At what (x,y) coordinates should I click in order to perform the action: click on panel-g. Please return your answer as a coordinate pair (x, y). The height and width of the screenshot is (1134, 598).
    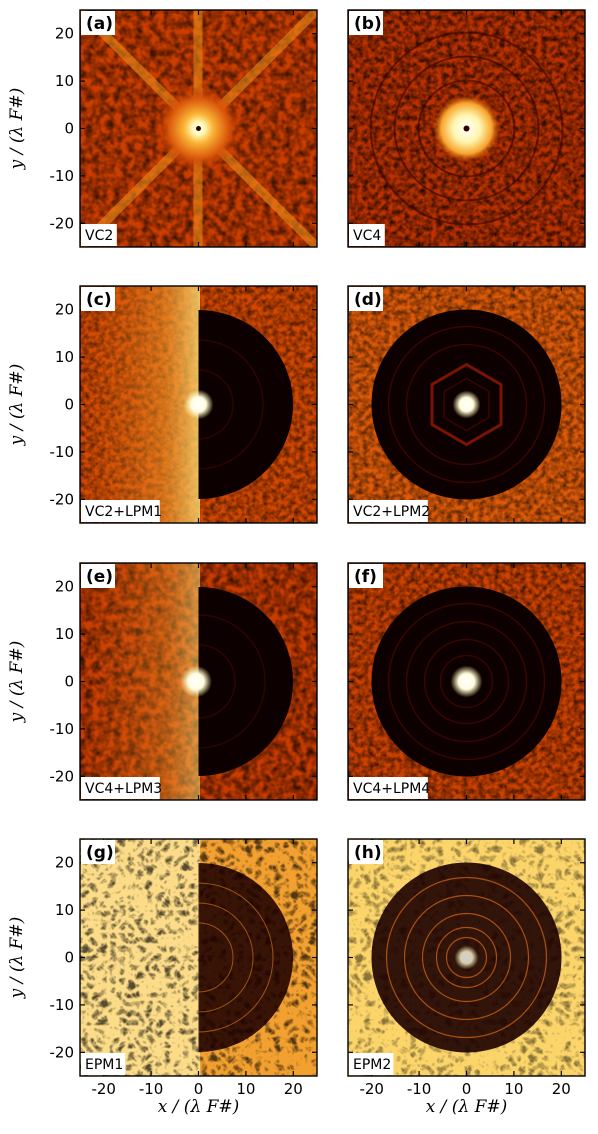
    Looking at the image, I should click on (198, 957).